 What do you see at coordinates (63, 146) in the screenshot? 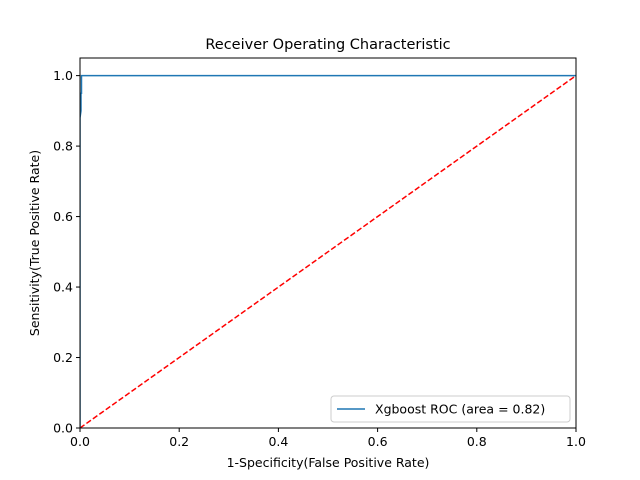
I see `y-tick-label: 0.8` at bounding box center [63, 146].